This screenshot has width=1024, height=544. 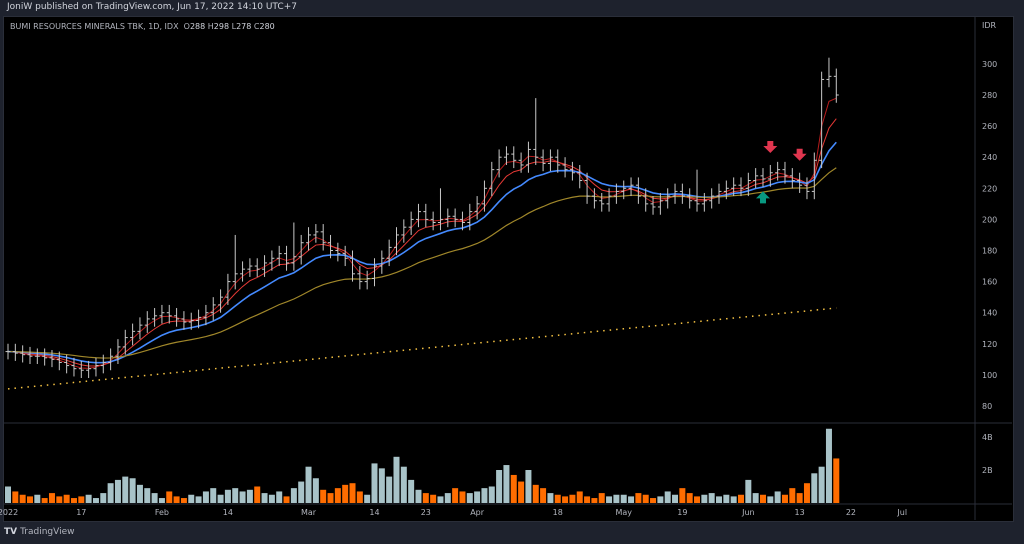 I want to click on tv-logo-icon: TV, so click(x=11, y=532).